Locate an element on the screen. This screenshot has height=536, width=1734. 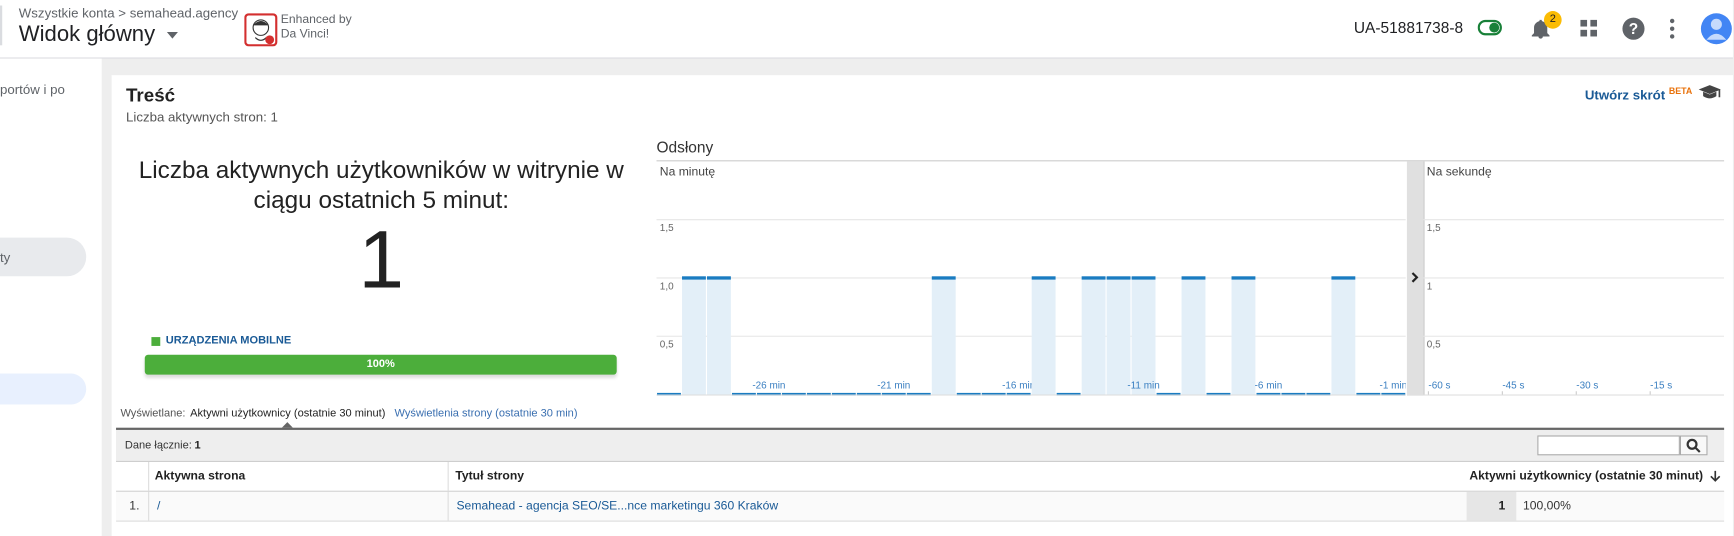
toggle is located at coordinates (1489, 28).